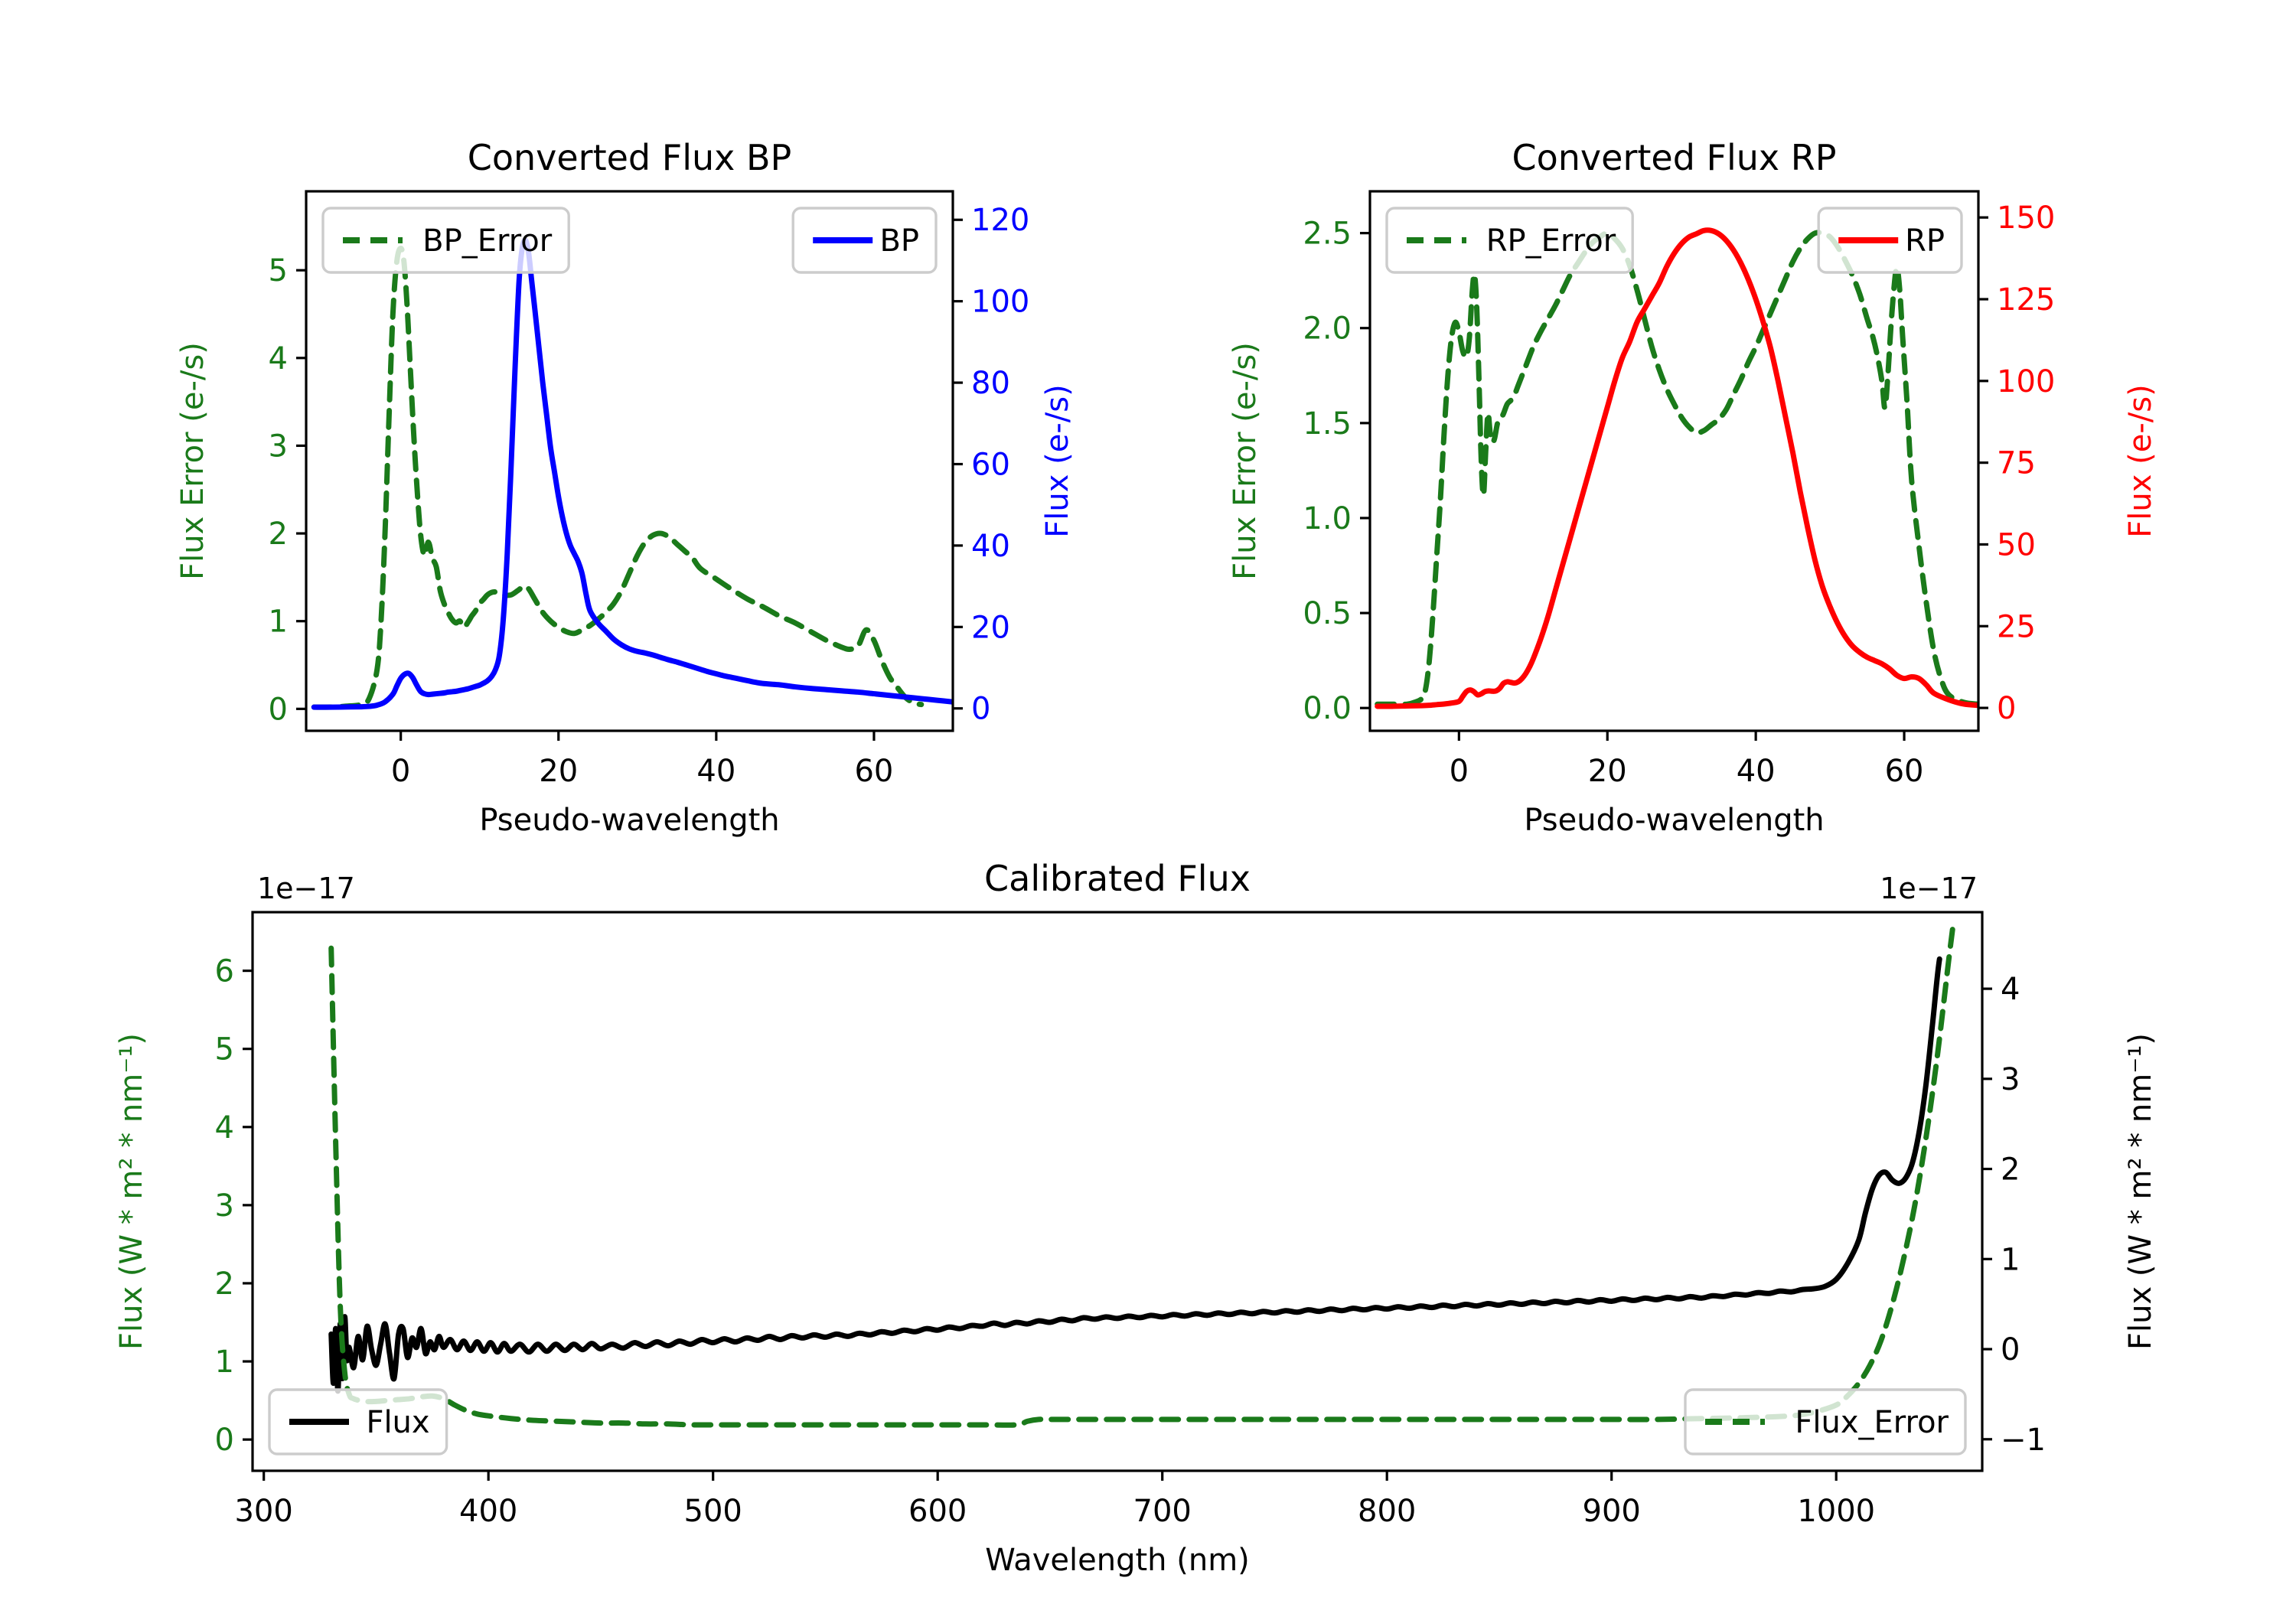 The image size is (2296, 1607). Describe the element at coordinates (2010, 990) in the screenshot. I see `y-right-tick-label: 4` at that location.